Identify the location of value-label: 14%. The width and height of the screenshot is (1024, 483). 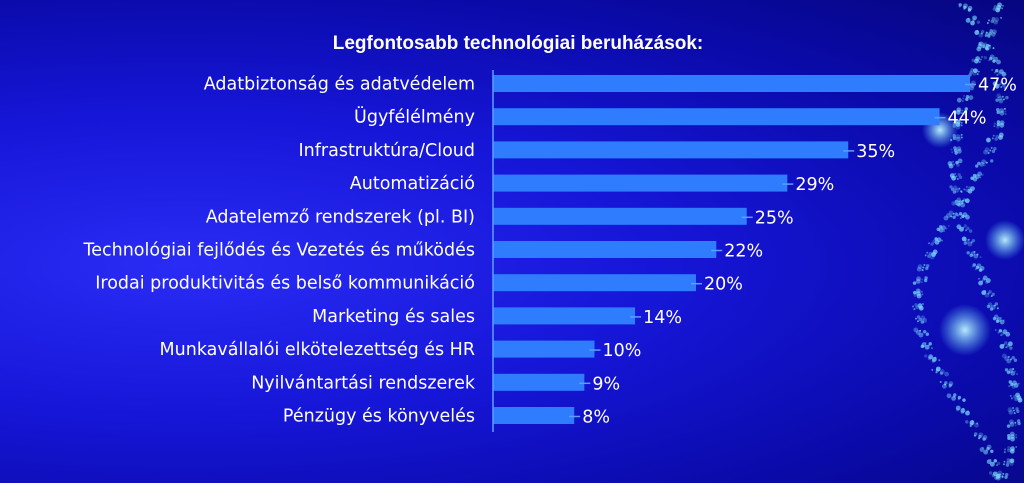
(662, 318).